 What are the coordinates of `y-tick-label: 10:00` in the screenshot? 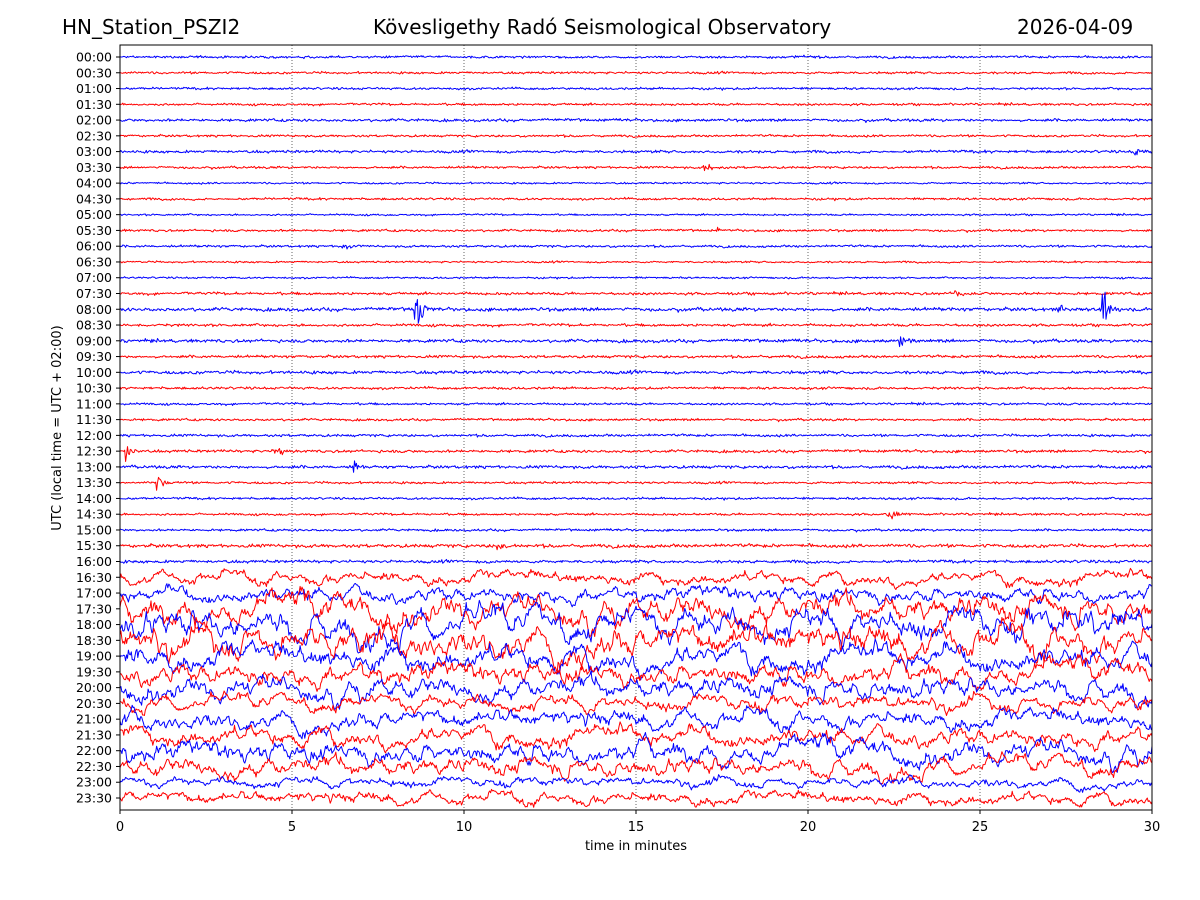 It's located at (94, 372).